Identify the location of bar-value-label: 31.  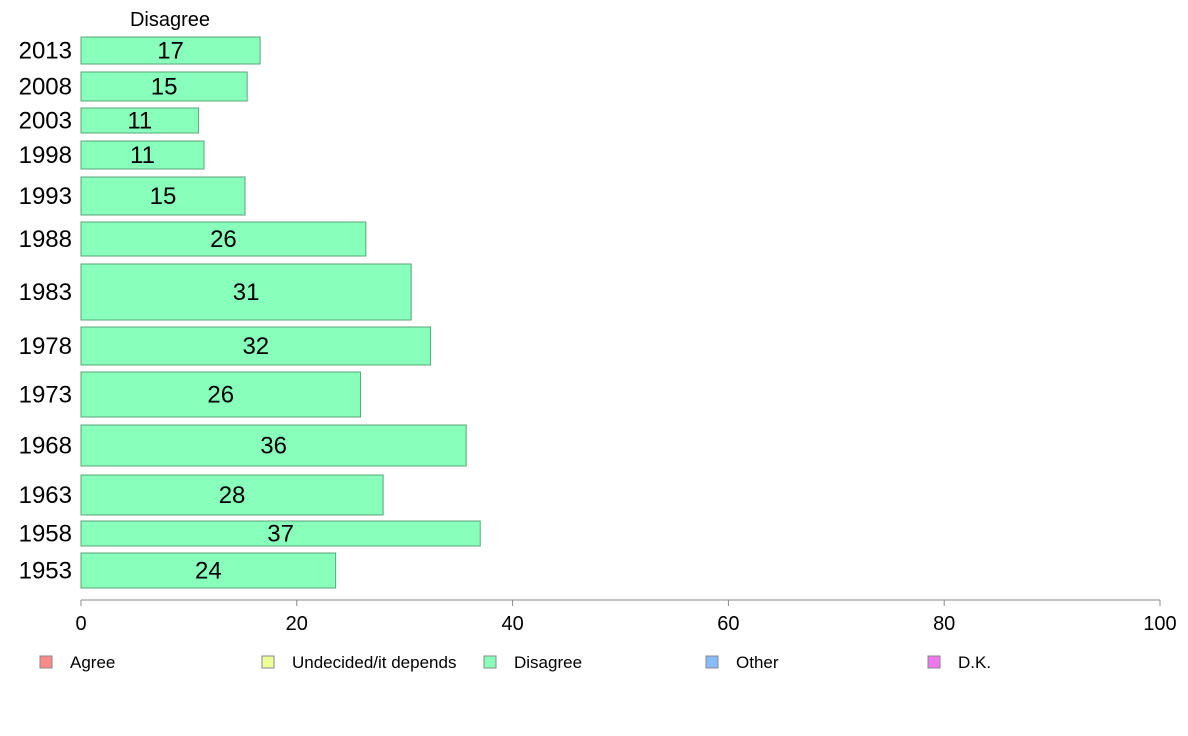
(246, 292).